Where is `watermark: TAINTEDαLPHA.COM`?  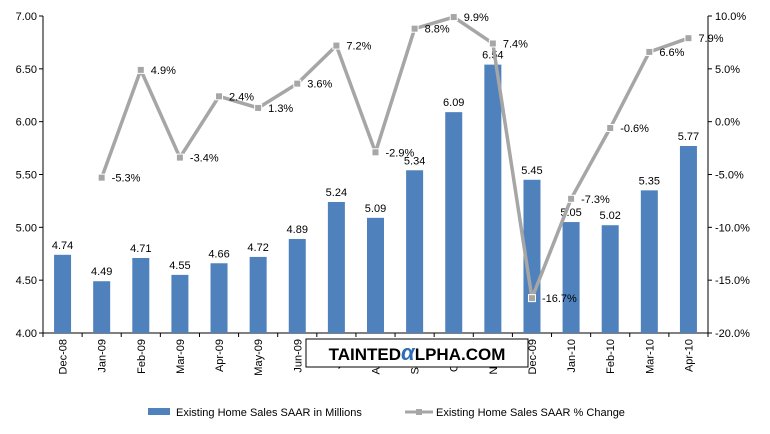 watermark: TAINTEDαLPHA.COM is located at coordinates (417, 353).